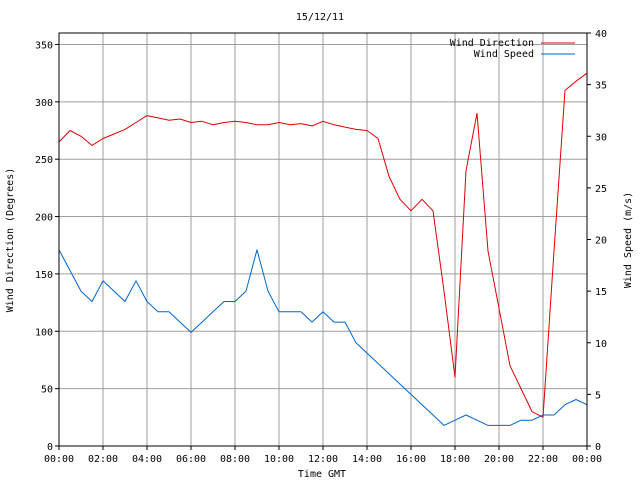  What do you see at coordinates (601, 34) in the screenshot?
I see `y-right-tick-label: 40` at bounding box center [601, 34].